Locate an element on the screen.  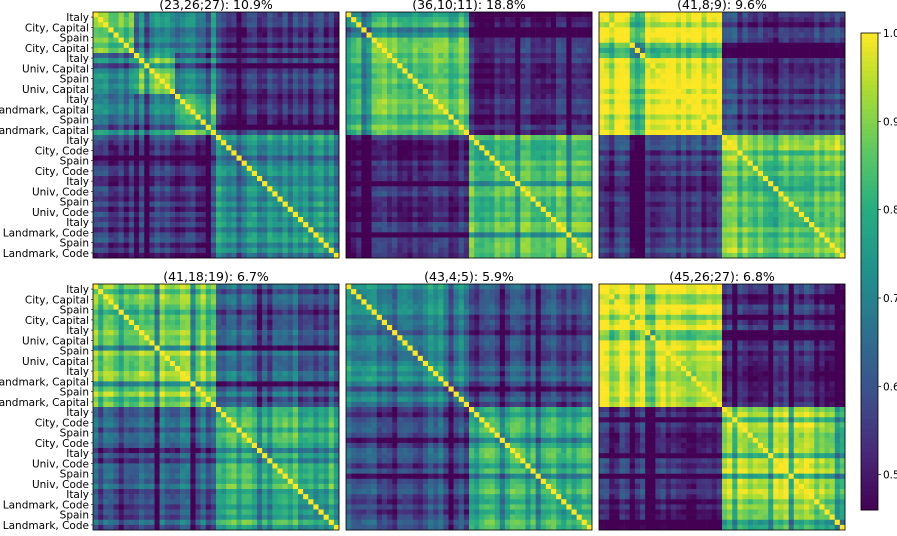
heatmap-cells is located at coordinates (216, 135).